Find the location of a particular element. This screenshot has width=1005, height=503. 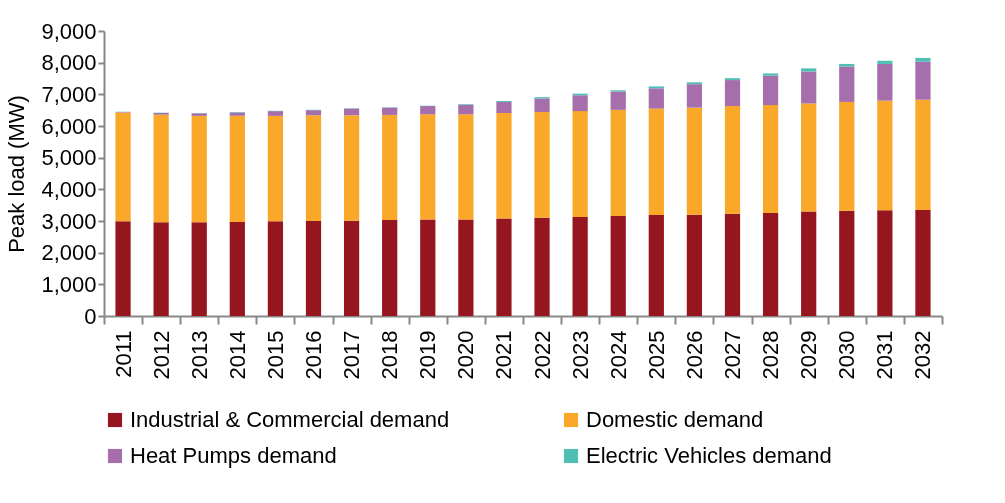

y-tick-label: 6,000 is located at coordinates (69, 126).